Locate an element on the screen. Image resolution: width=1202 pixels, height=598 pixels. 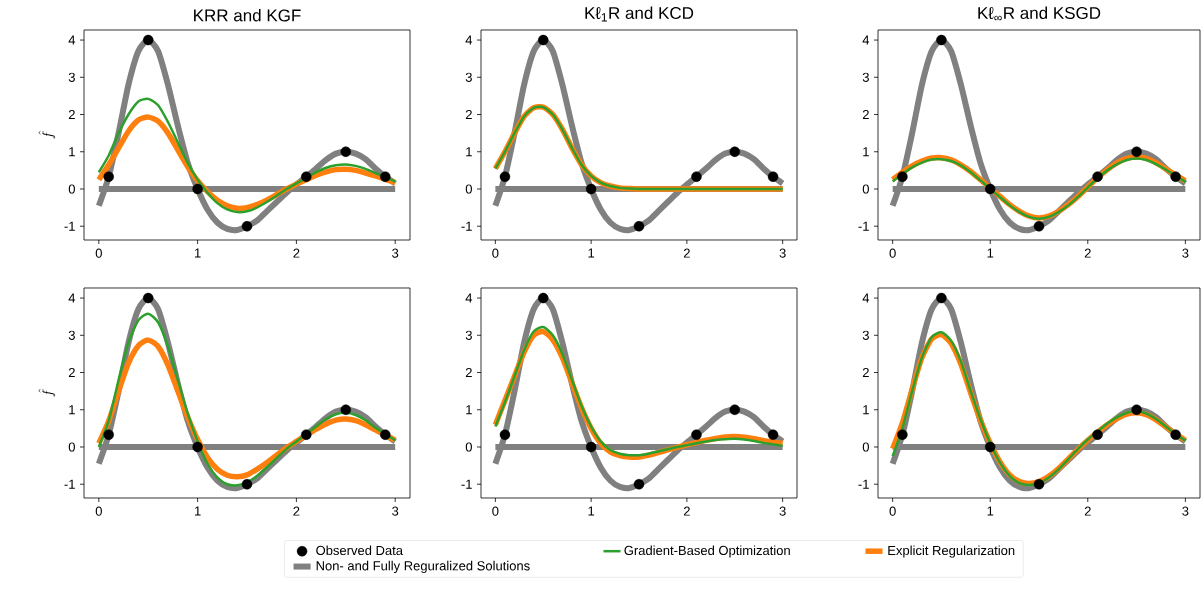
legend-label: Non- and Fully Reguralized Solutions is located at coordinates (423, 566).